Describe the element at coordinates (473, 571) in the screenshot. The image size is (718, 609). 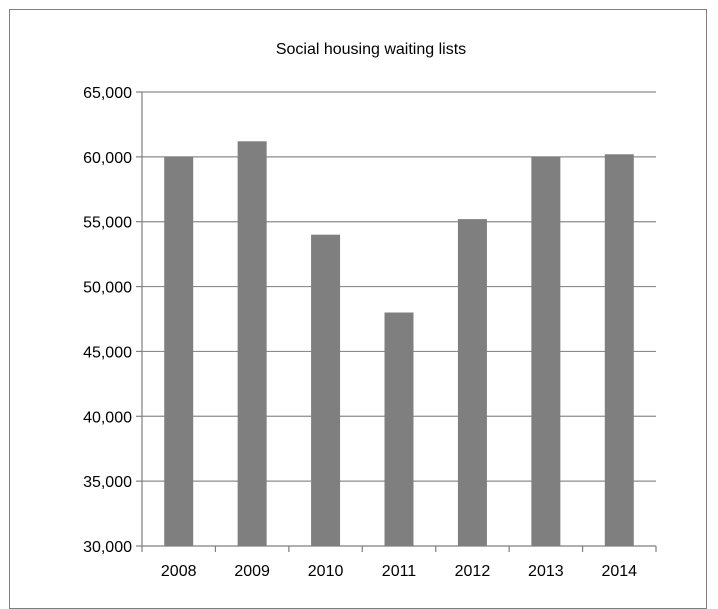
I see `x-tick-label: 2012` at that location.